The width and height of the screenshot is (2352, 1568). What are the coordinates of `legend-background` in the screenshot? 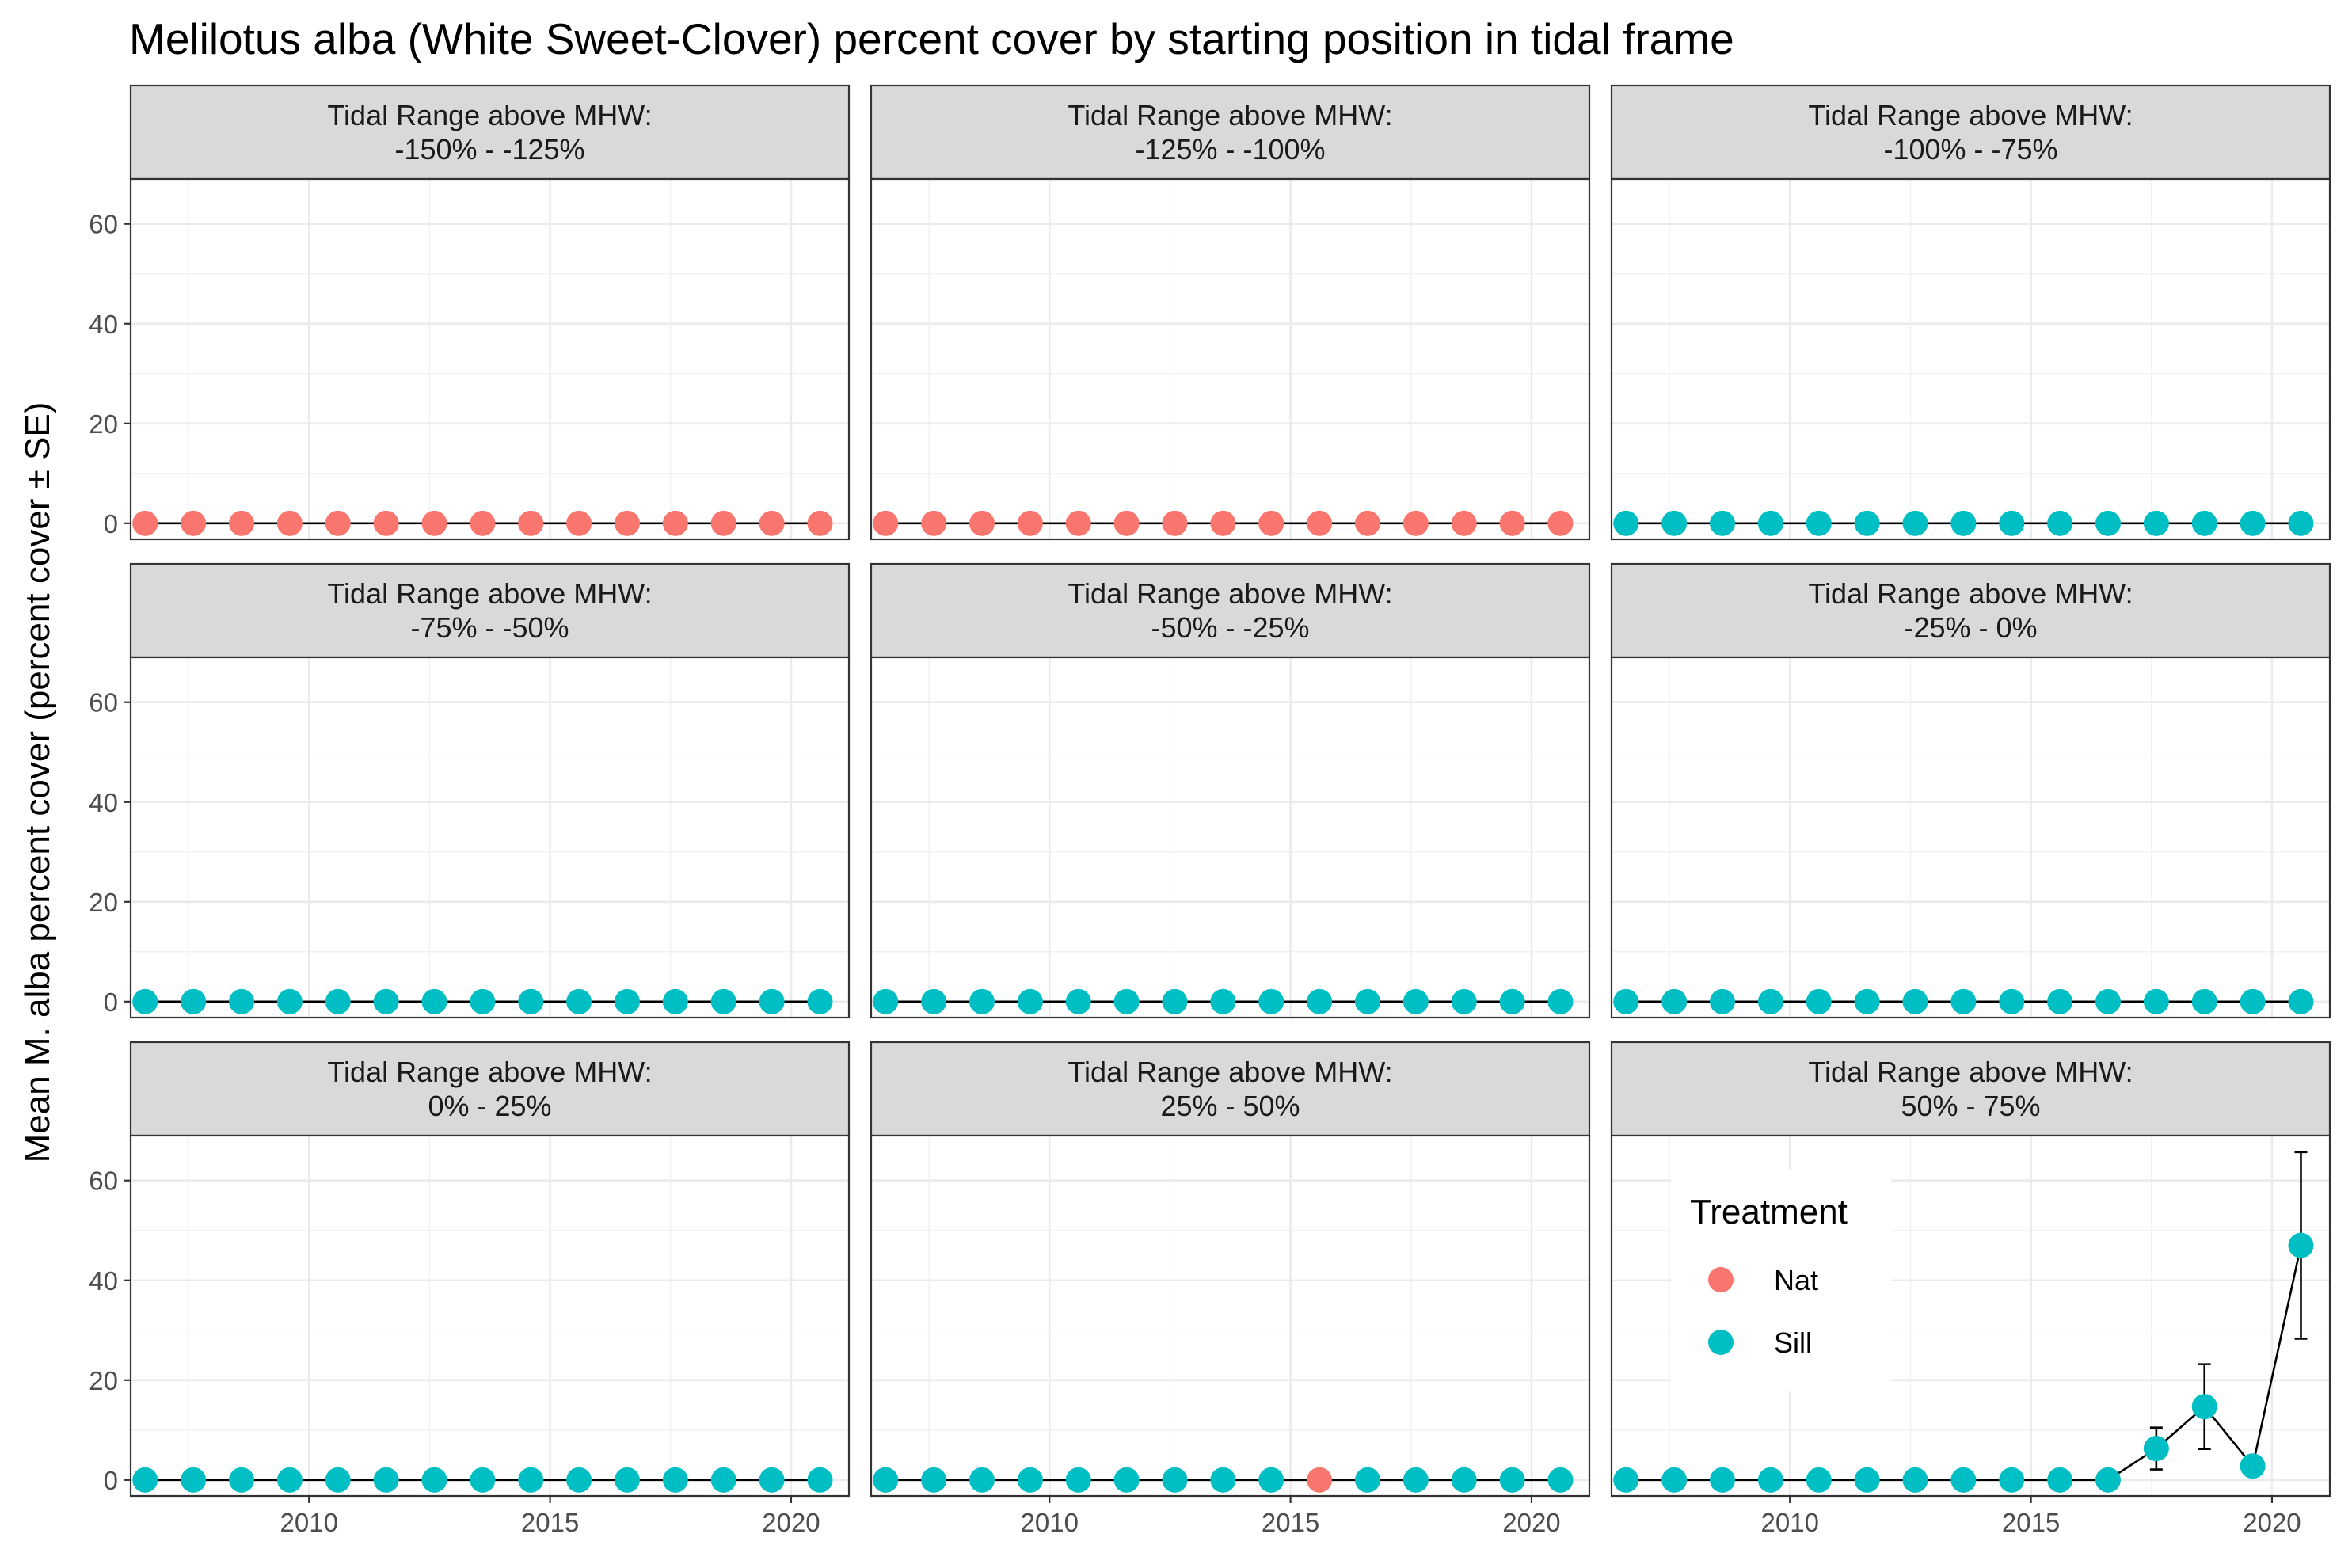 It's located at (1781, 1280).